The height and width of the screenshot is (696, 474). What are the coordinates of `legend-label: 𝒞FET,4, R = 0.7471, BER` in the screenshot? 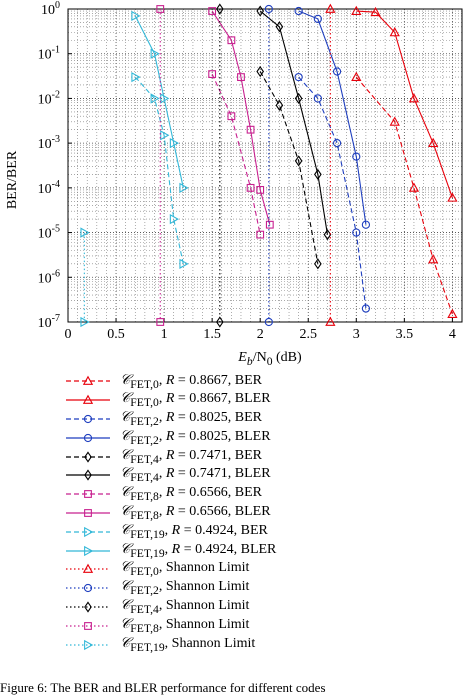 It's located at (191, 456).